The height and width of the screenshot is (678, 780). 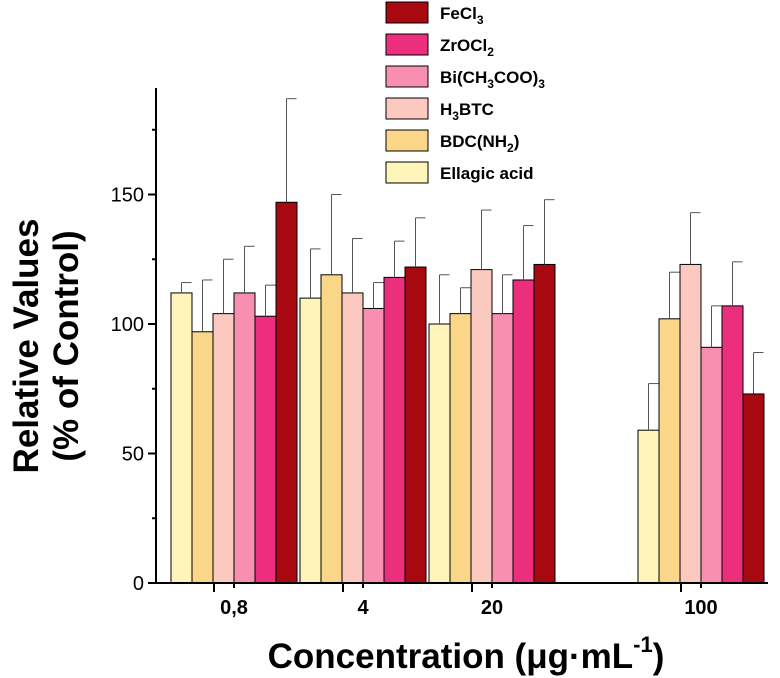 I want to click on legend-label: BDC(NH2), so click(x=479, y=143).